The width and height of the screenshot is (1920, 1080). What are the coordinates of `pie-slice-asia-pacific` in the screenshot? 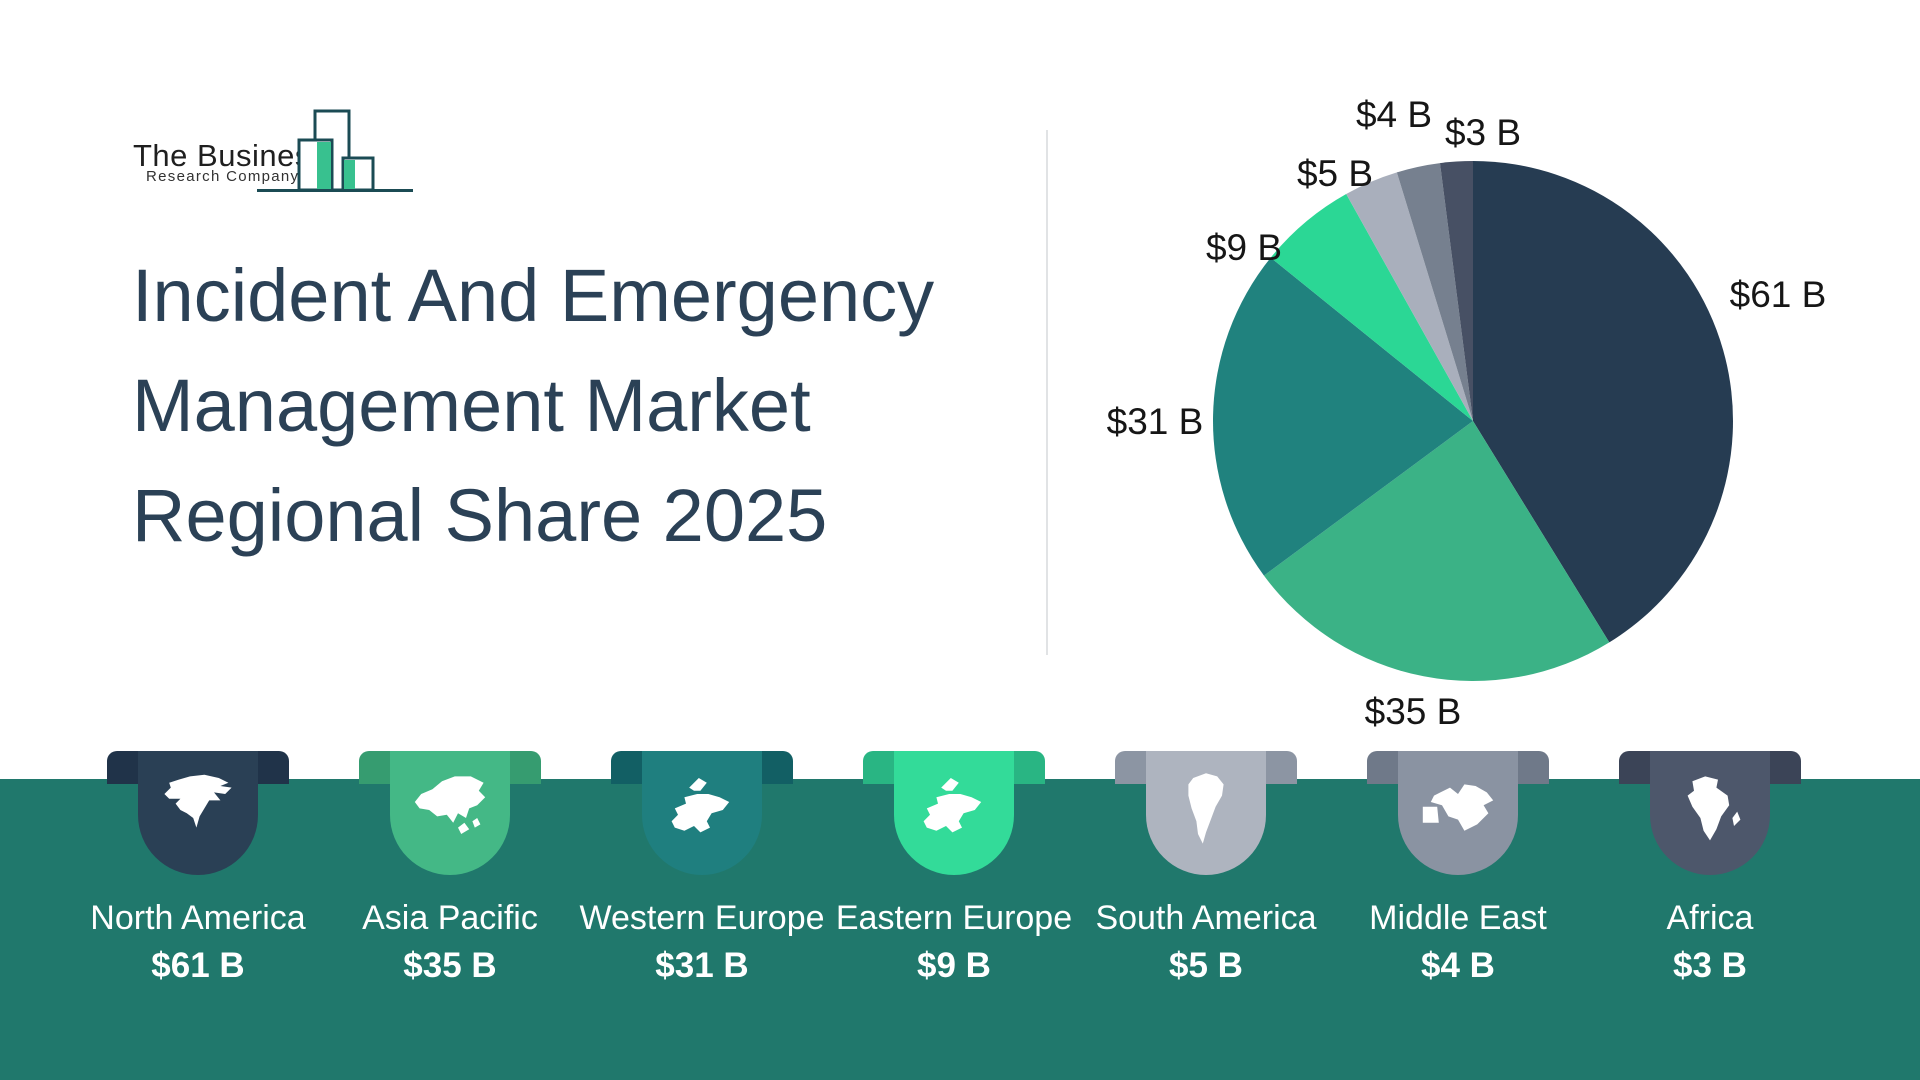 It's located at (1436, 551).